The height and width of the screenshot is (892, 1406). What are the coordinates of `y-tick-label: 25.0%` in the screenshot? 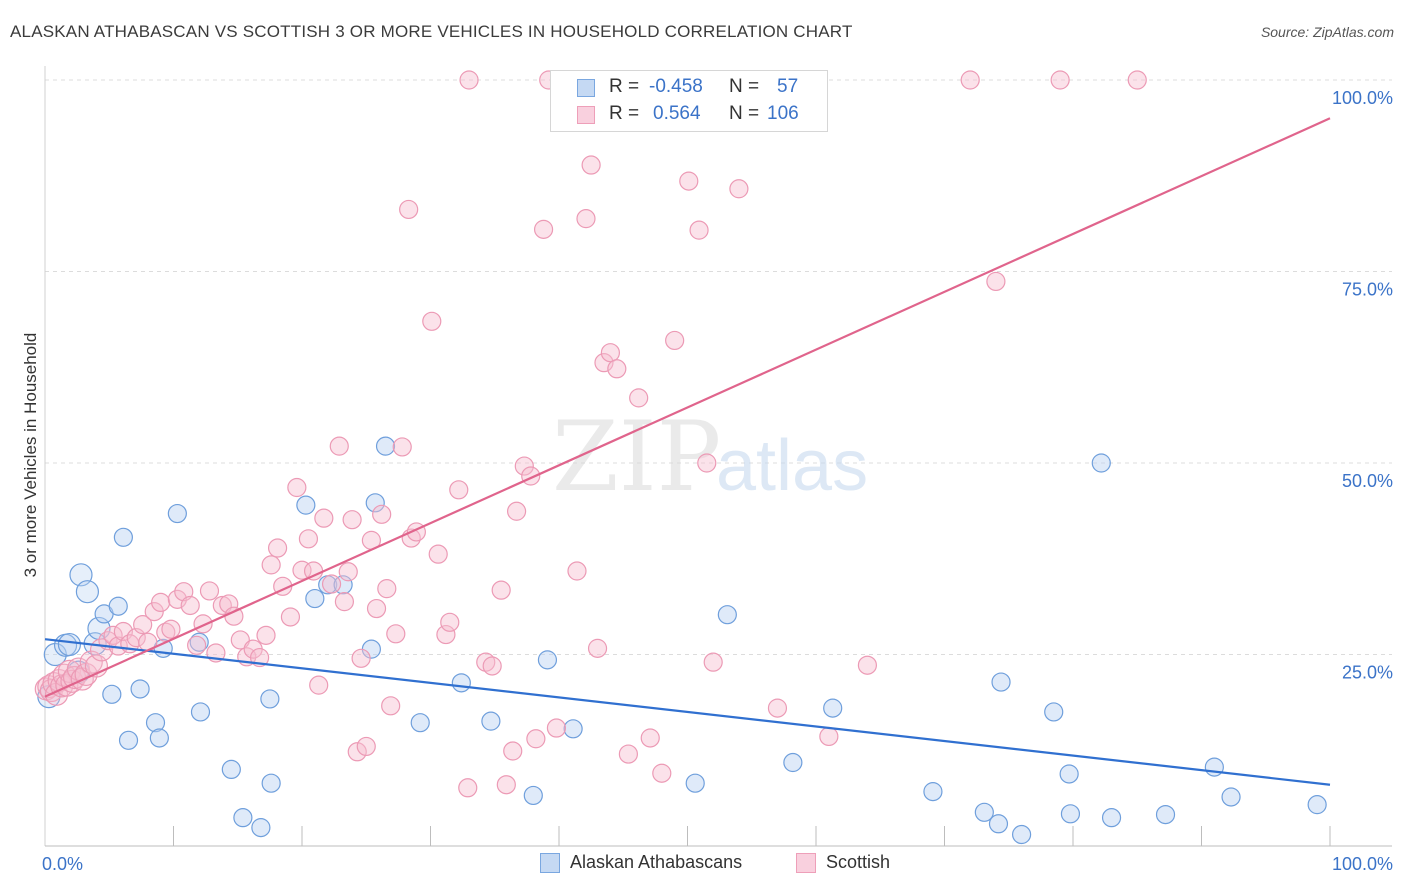 It's located at (1367, 673).